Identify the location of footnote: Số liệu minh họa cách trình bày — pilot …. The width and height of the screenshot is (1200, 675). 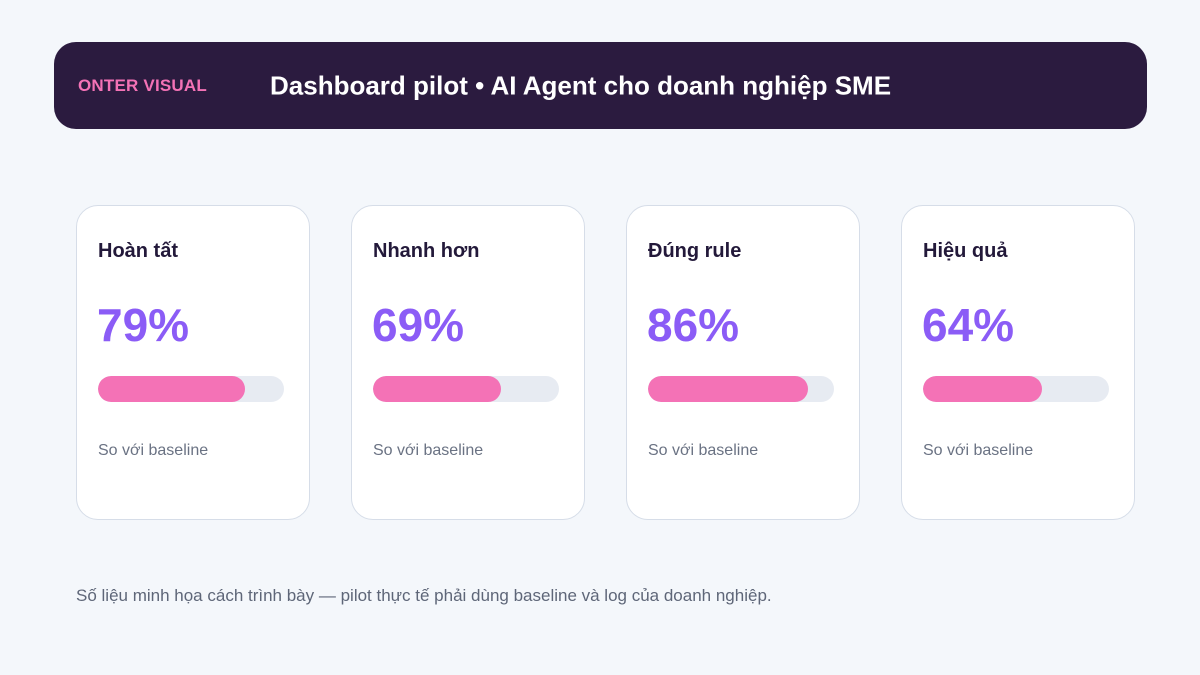
(424, 595).